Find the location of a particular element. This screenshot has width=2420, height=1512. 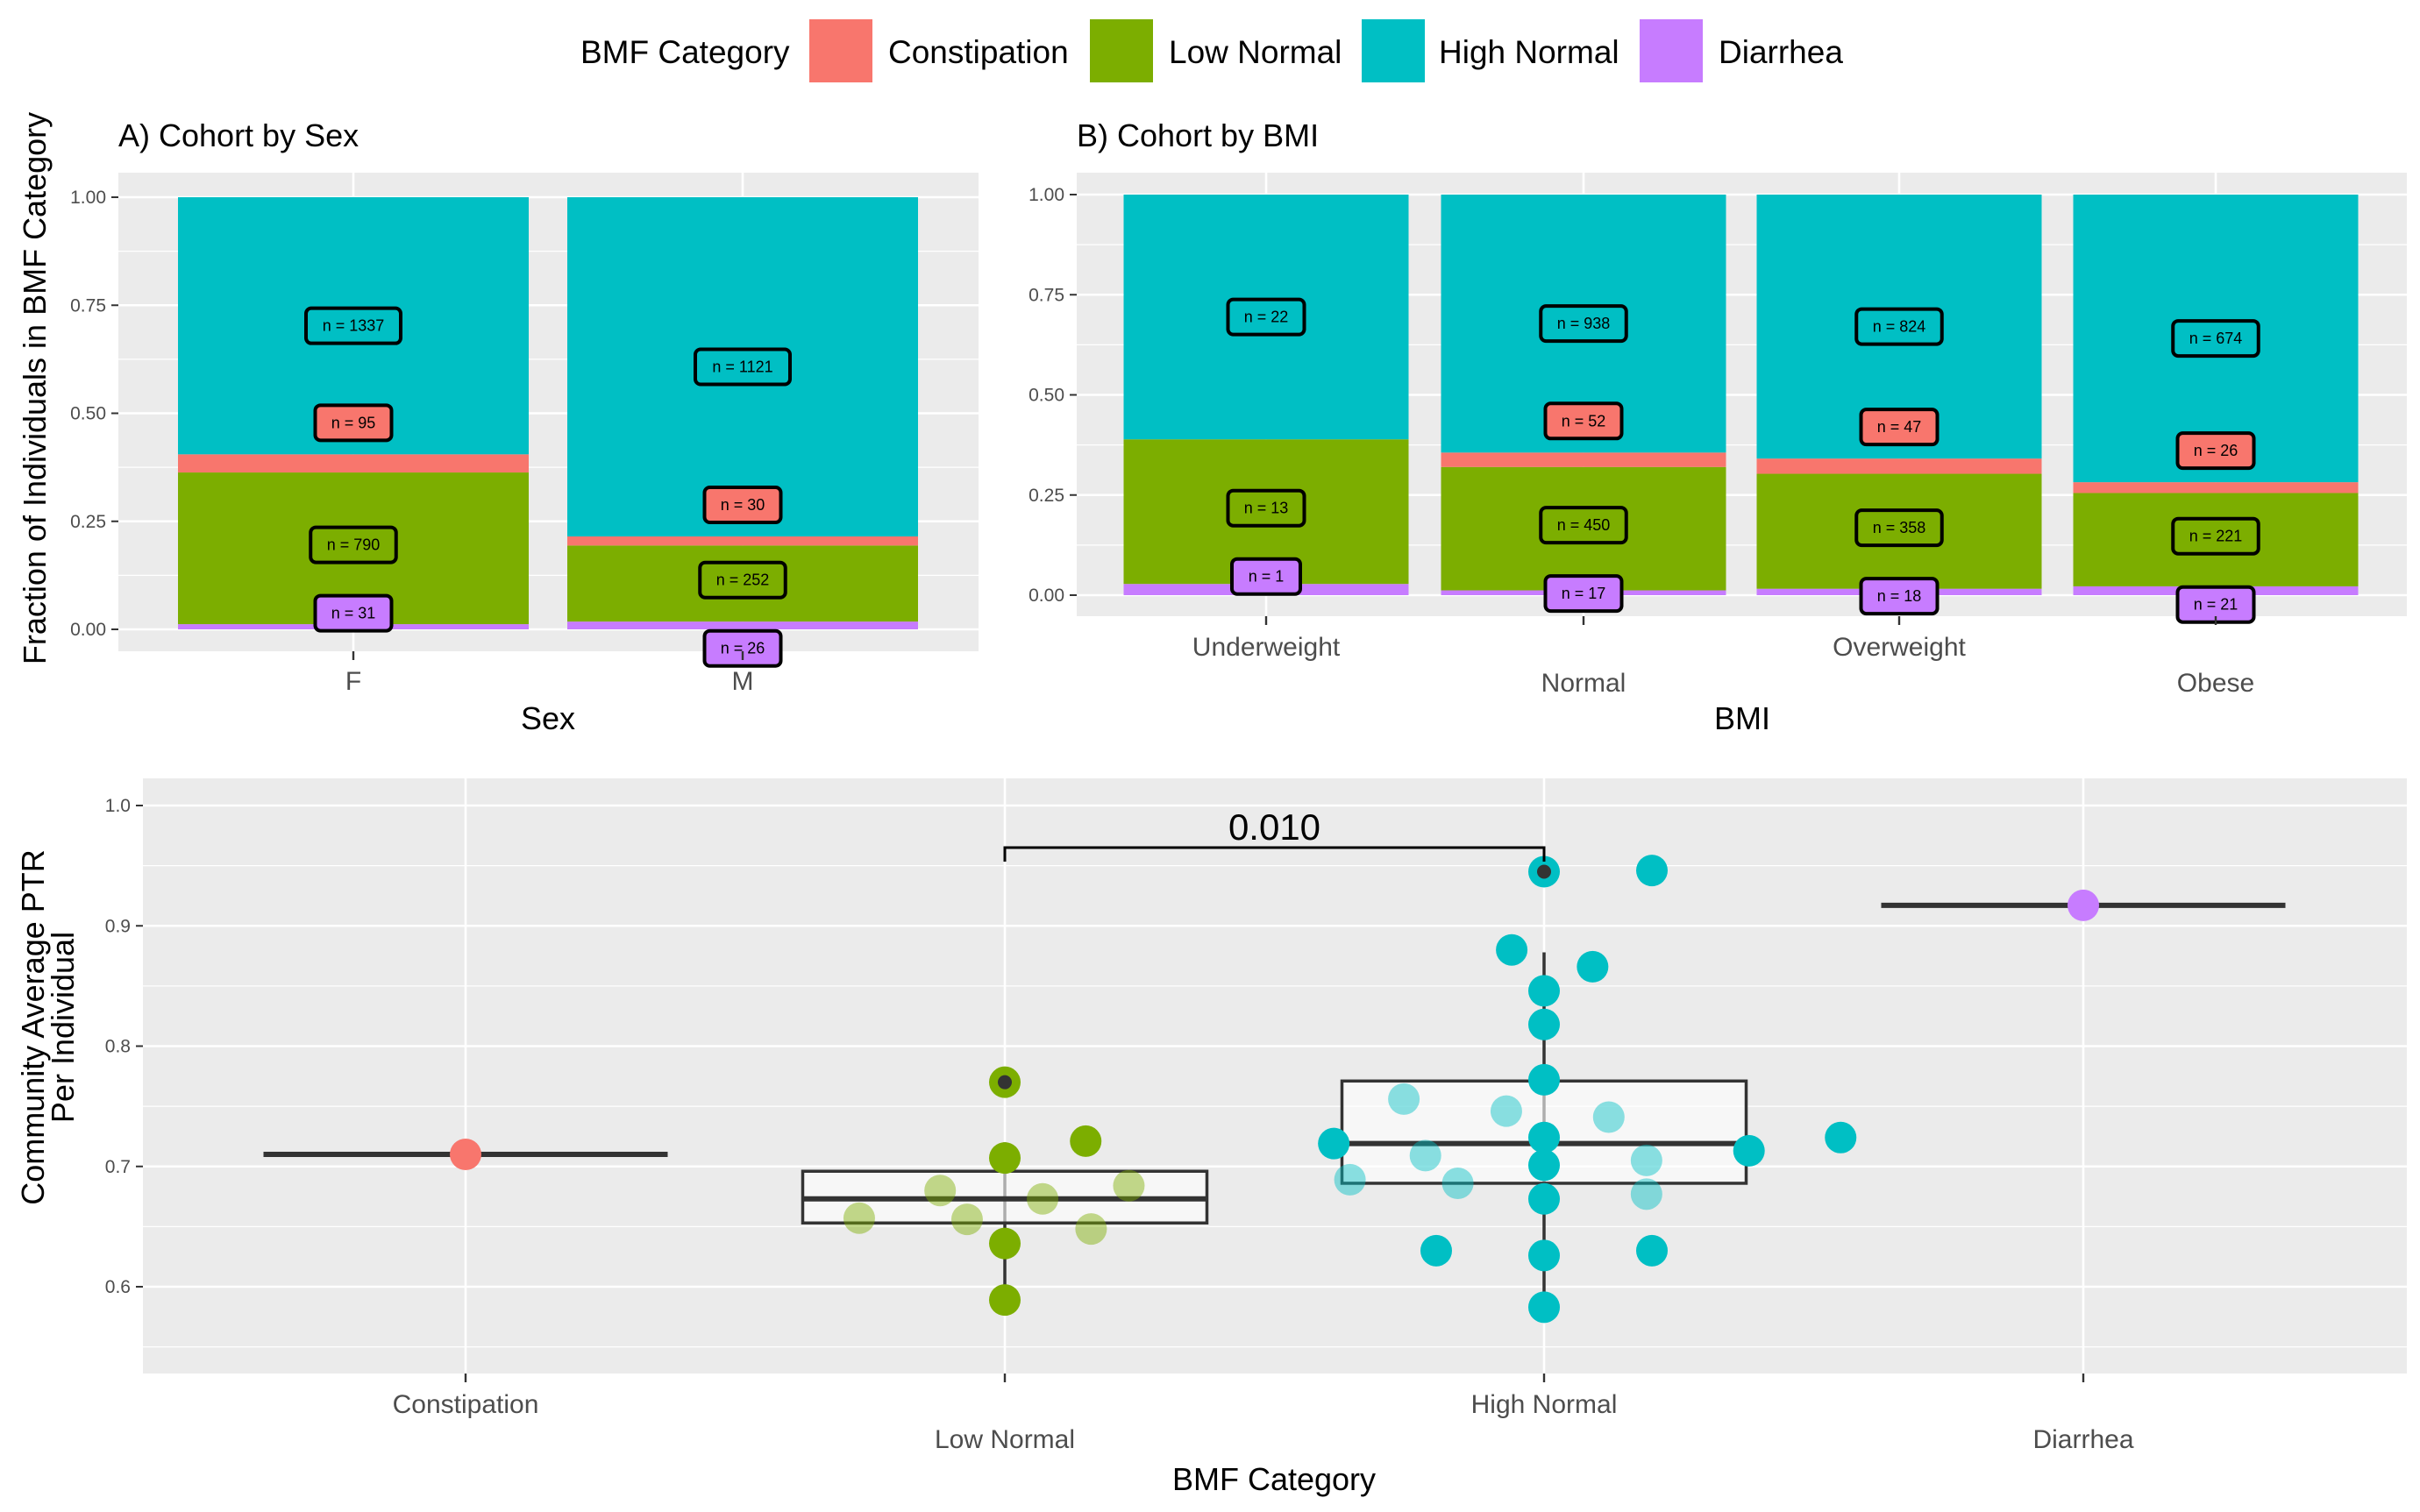

panel-c-y-tick-label: 1.0 is located at coordinates (118, 806).